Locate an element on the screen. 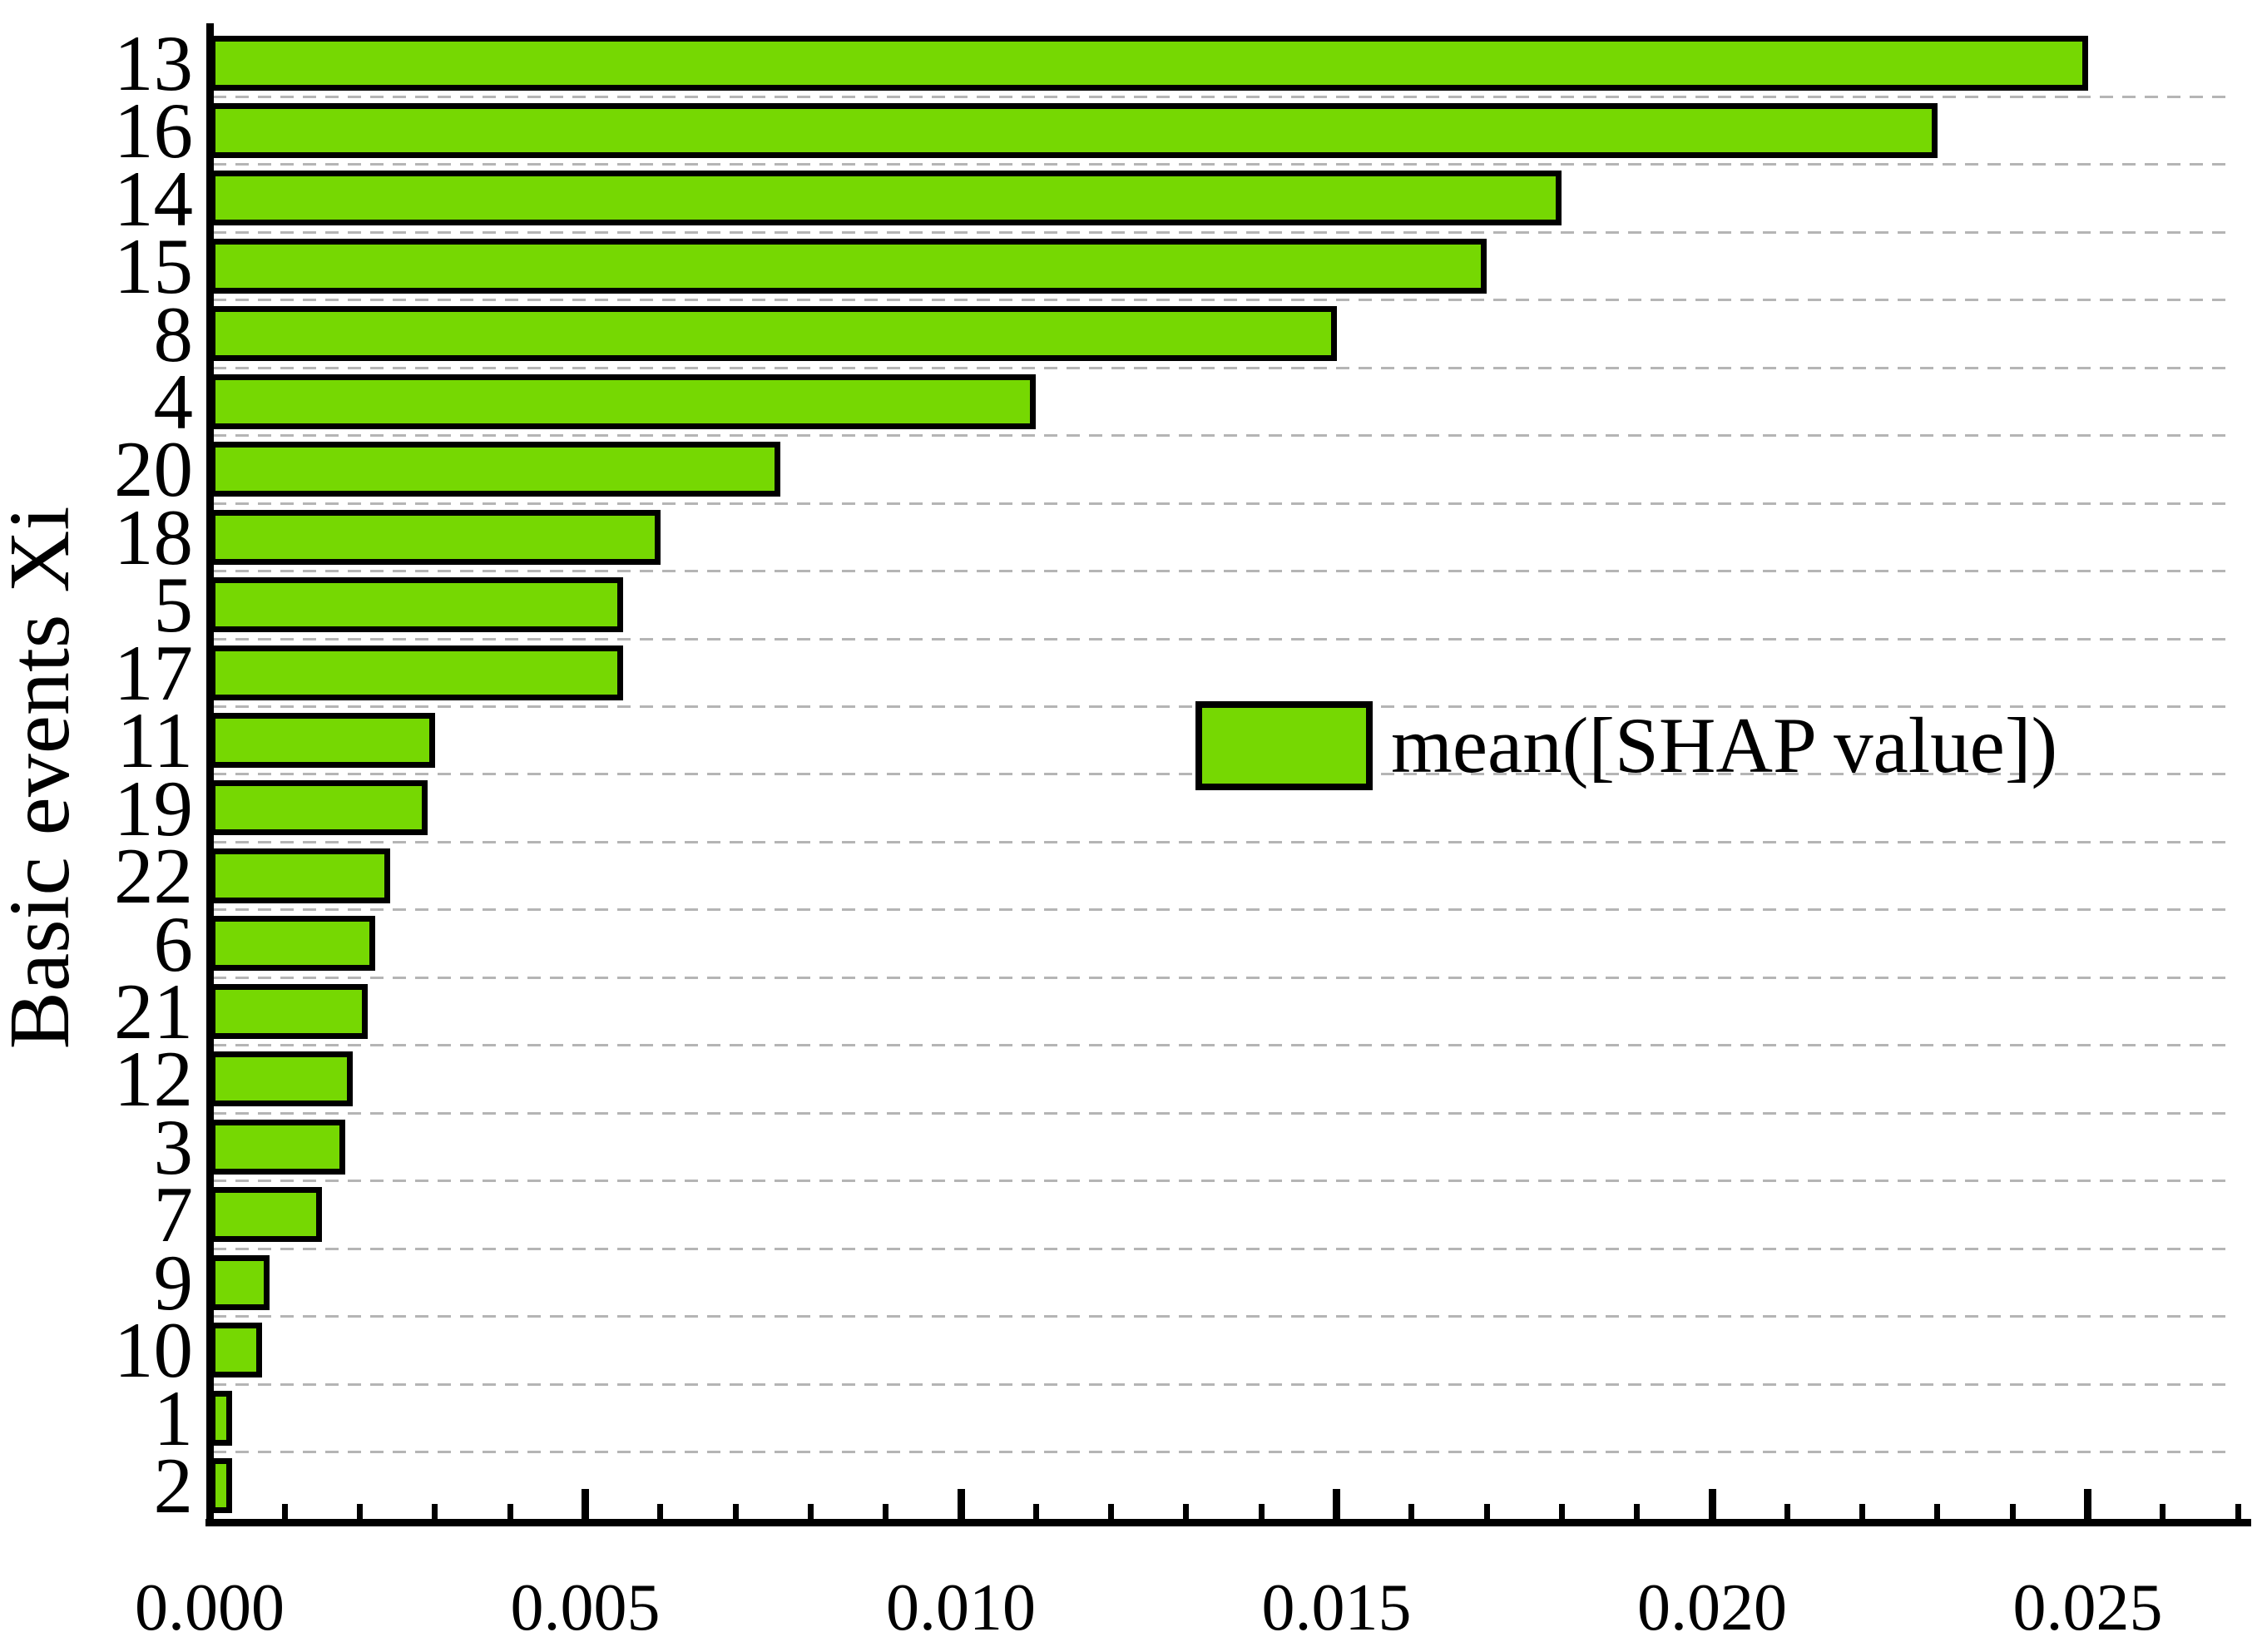  x-tick-label: 0.000 is located at coordinates (210, 1608).